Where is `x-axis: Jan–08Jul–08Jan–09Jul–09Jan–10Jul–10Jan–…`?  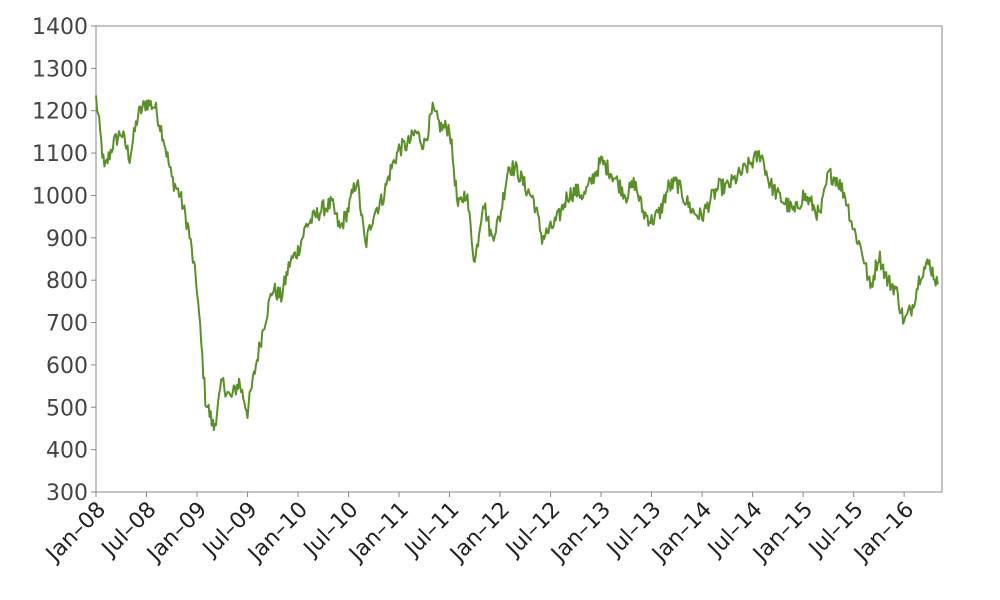
x-axis: Jan–08Jul–08Jan–09Jul–09Jan–10Jul–10Jan–… is located at coordinates (479, 530).